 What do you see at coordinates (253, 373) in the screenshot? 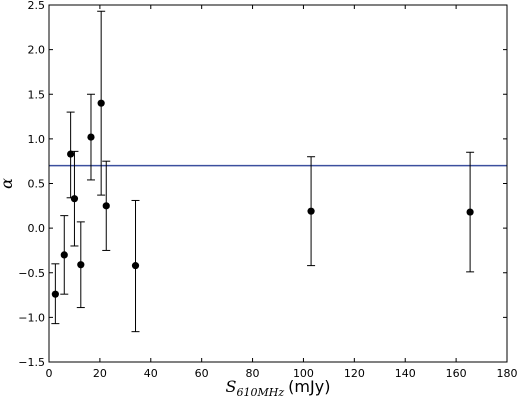
I see `x-tick-label: 80` at bounding box center [253, 373].